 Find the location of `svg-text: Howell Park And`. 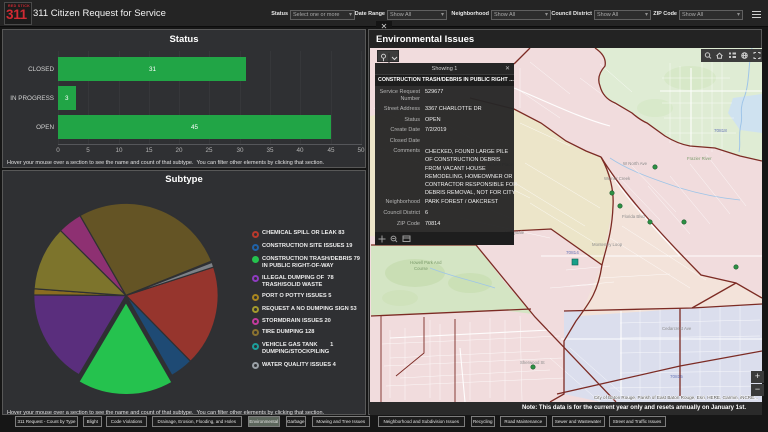

svg-text: Howell Park And is located at coordinates (426, 262).